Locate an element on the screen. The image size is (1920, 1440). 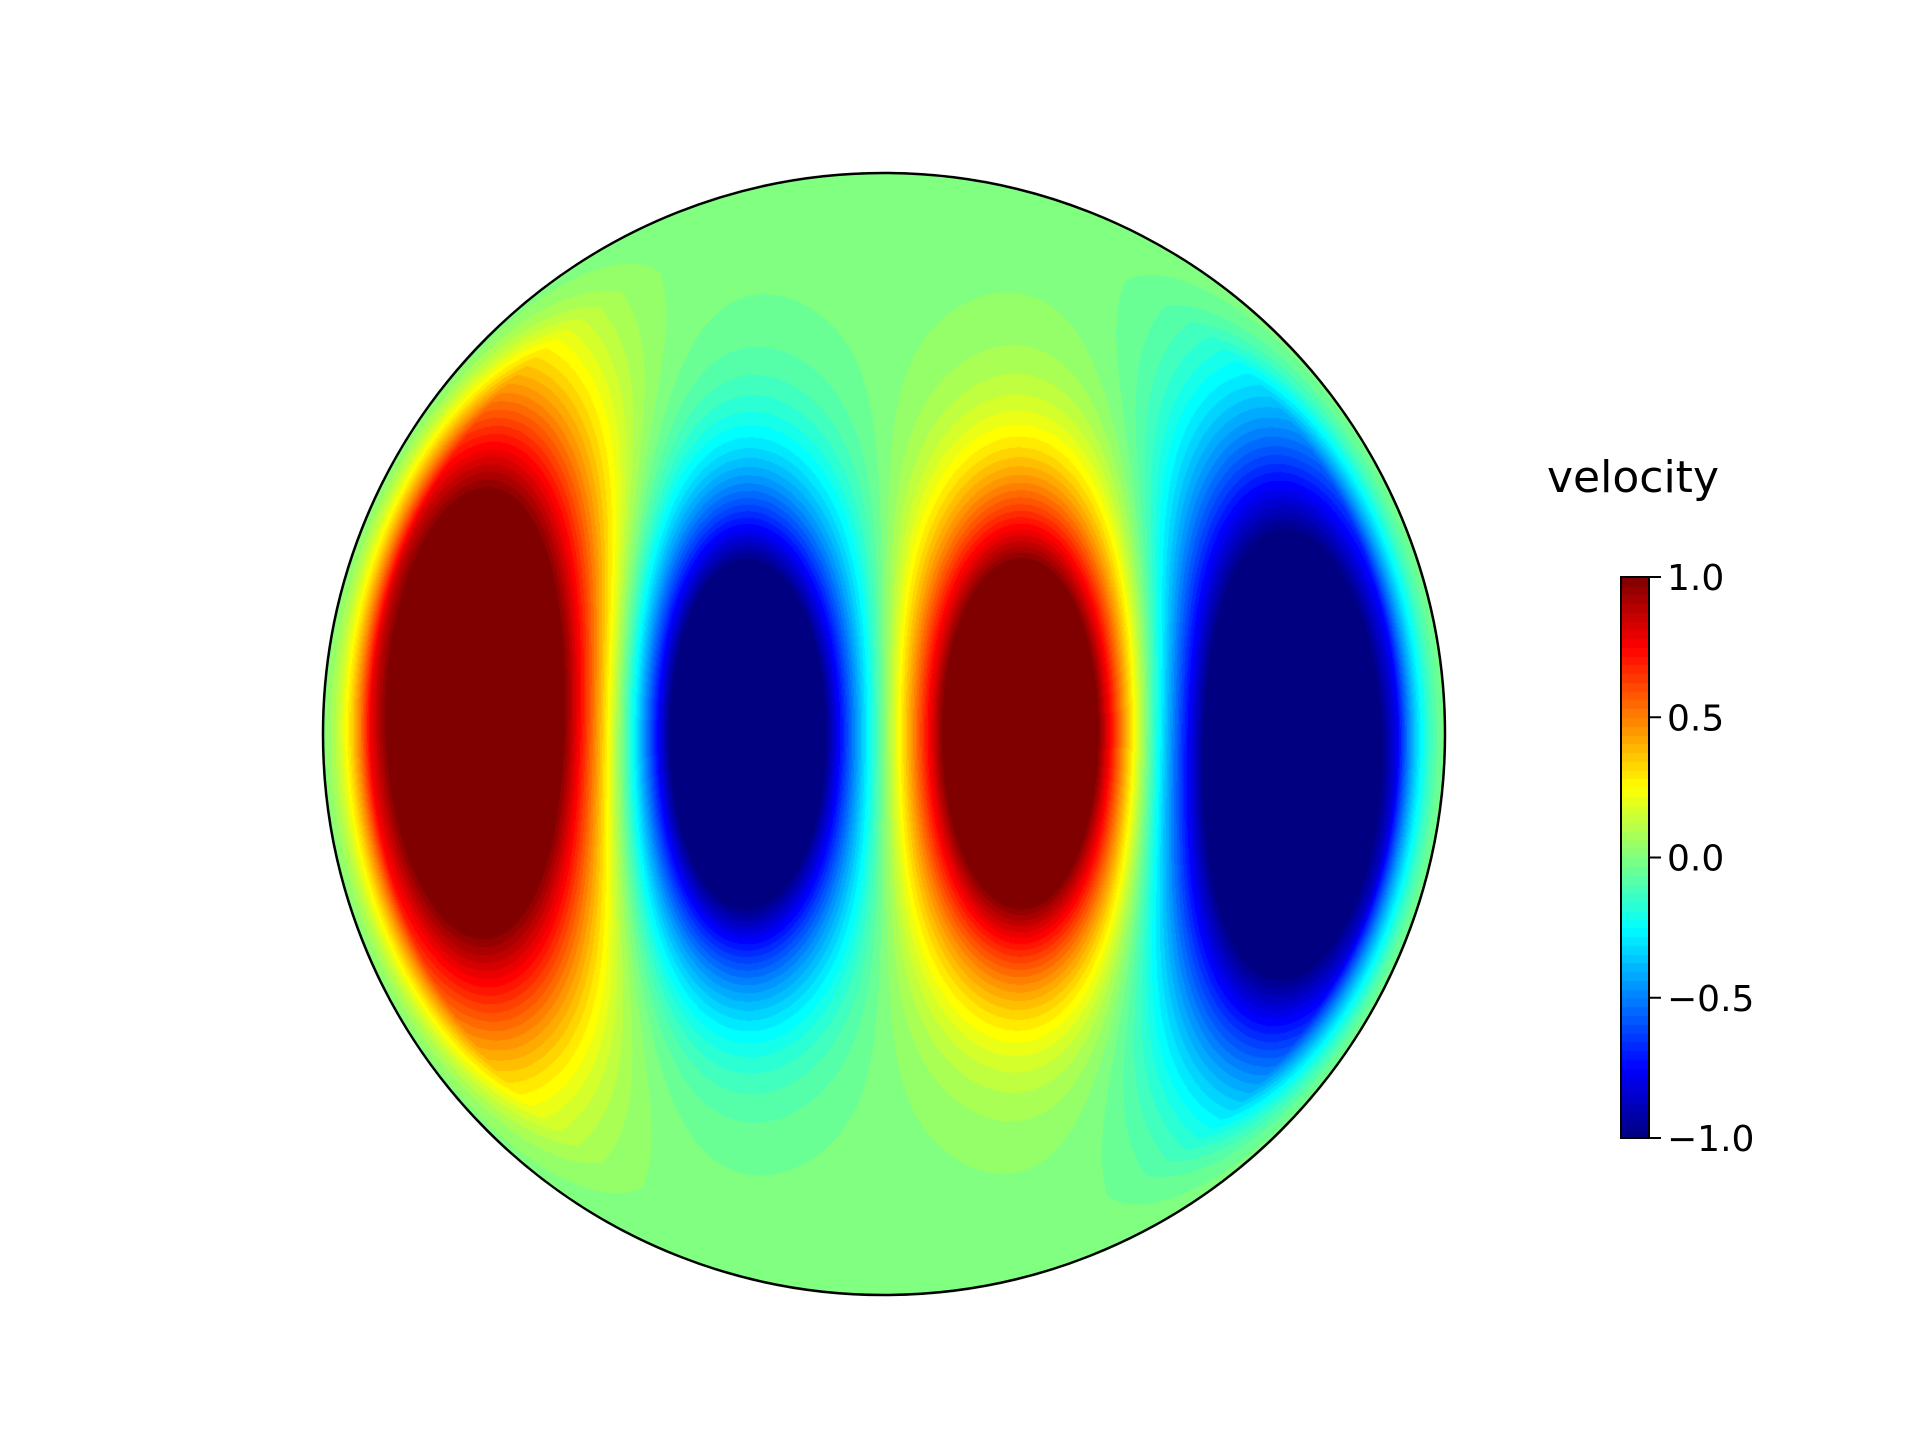
colorbar-tick-label: 0.5 is located at coordinates (1695, 718).